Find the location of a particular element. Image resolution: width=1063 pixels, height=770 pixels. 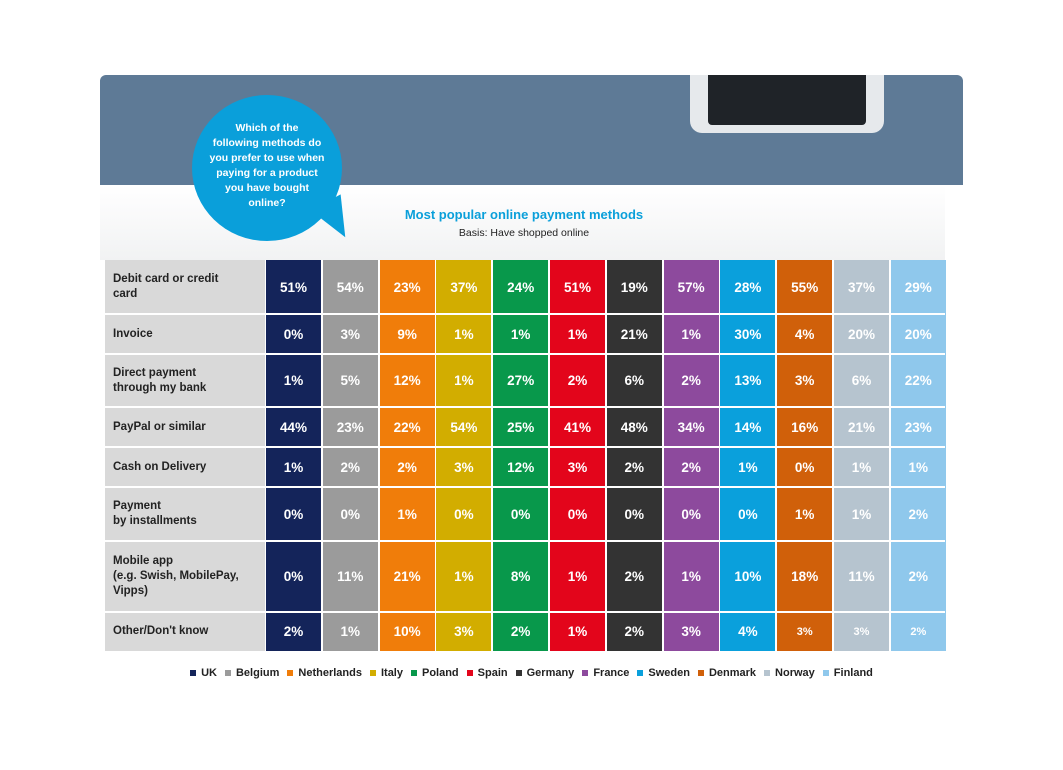

legend-label: Germany is located at coordinates (550, 673).